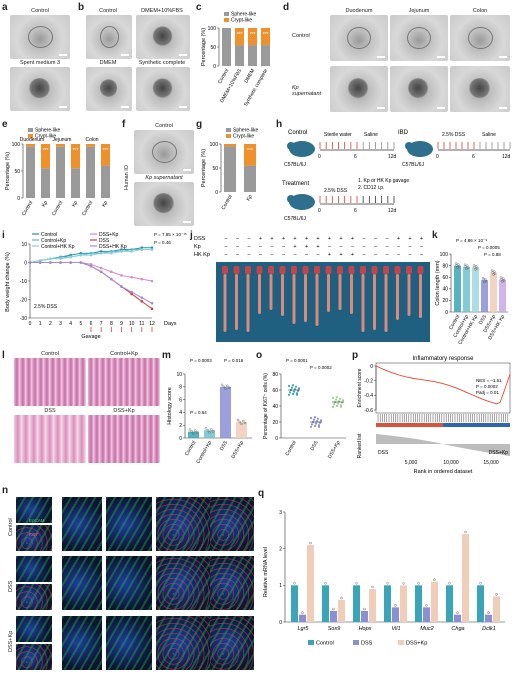 This screenshot has height=685, width=516. What do you see at coordinates (437, 157) in the screenshot?
I see `h-t0-b: 0` at bounding box center [437, 157].